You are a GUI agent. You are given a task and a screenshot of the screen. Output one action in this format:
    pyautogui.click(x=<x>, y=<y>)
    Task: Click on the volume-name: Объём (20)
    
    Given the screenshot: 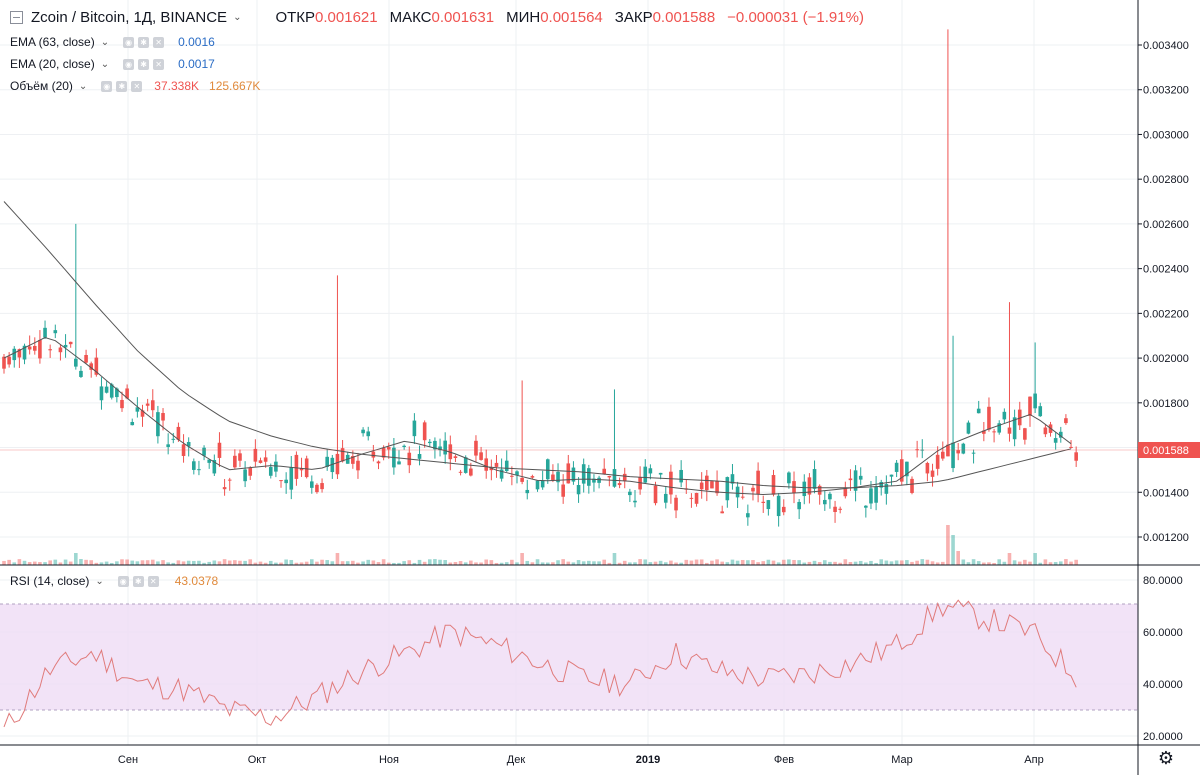 What is the action you would take?
    pyautogui.click(x=41, y=86)
    